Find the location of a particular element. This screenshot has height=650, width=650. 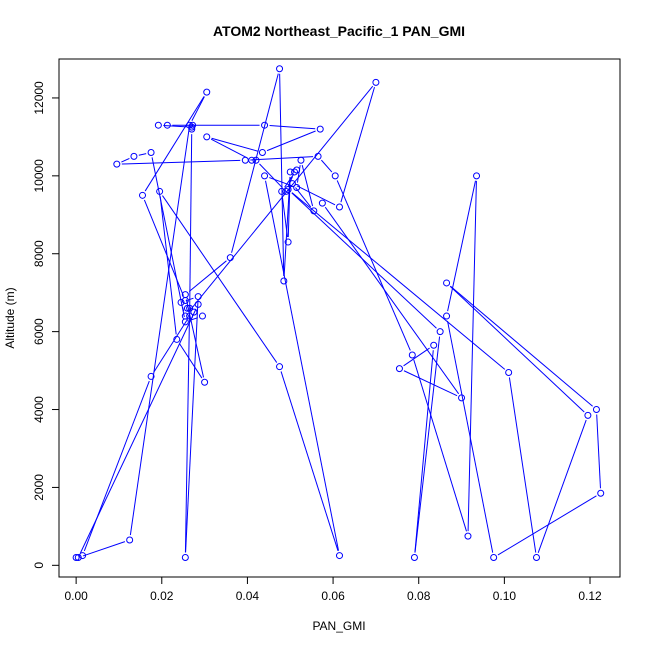

y-axis-label: Altitude (m) is located at coordinates (10, 317).